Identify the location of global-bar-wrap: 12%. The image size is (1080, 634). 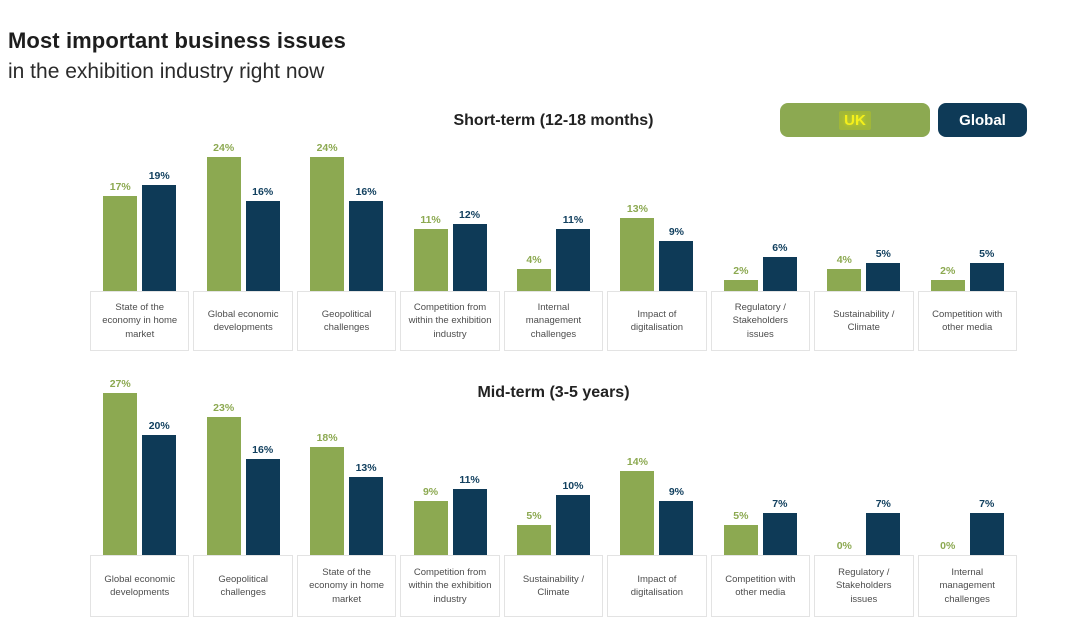
(469, 250).